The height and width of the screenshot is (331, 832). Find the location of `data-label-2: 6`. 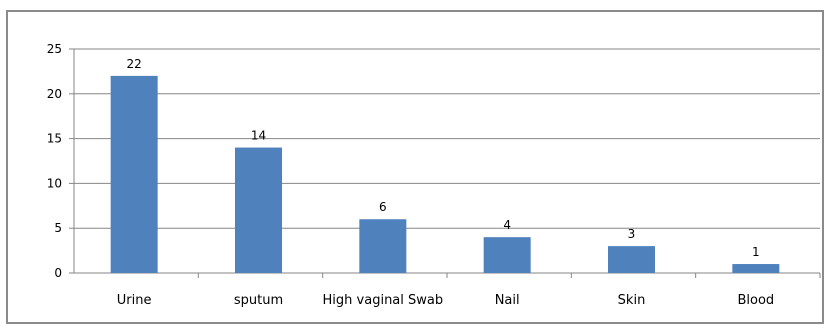

data-label-2: 6 is located at coordinates (383, 207).